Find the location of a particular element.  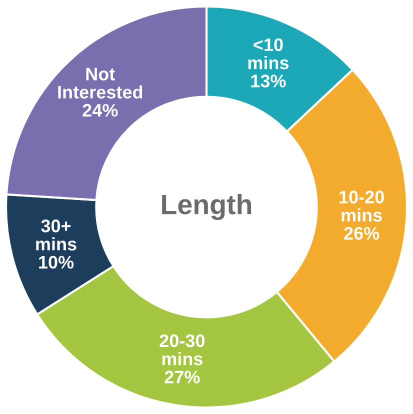

data-label: 13% is located at coordinates (268, 81).